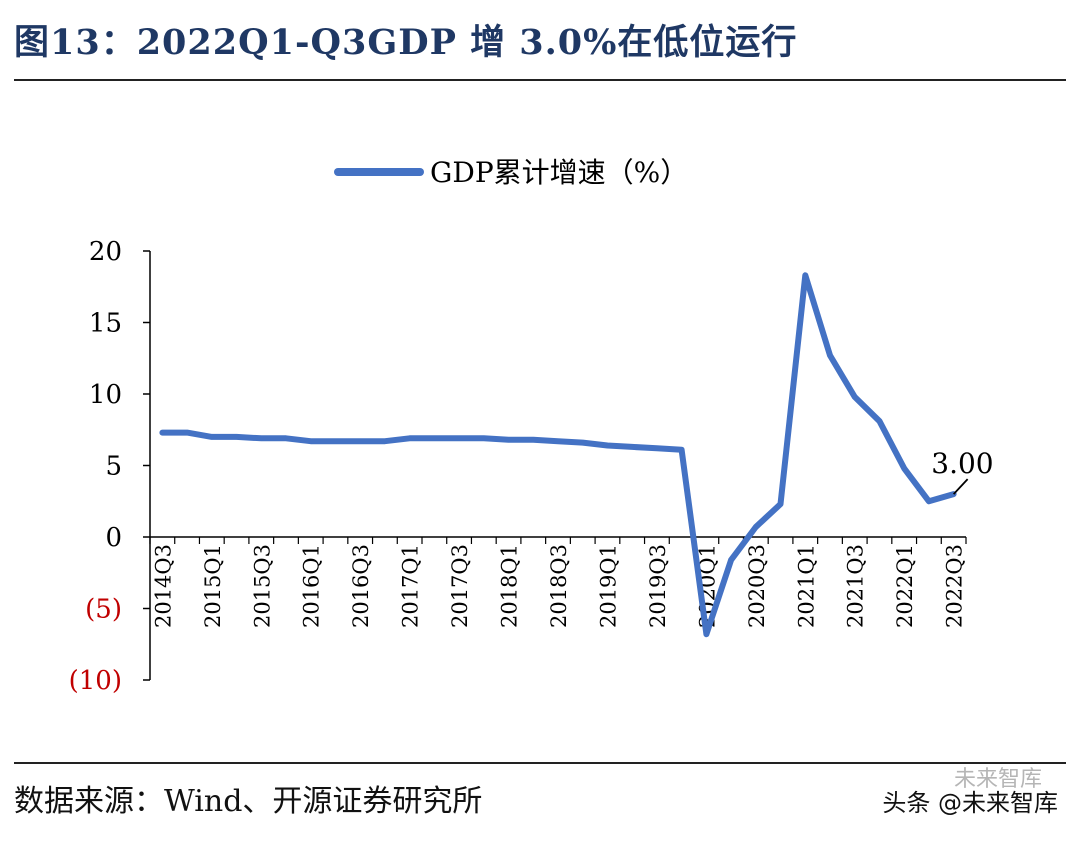 The height and width of the screenshot is (841, 1080). I want to click on y-tick-label: 0, so click(113, 538).